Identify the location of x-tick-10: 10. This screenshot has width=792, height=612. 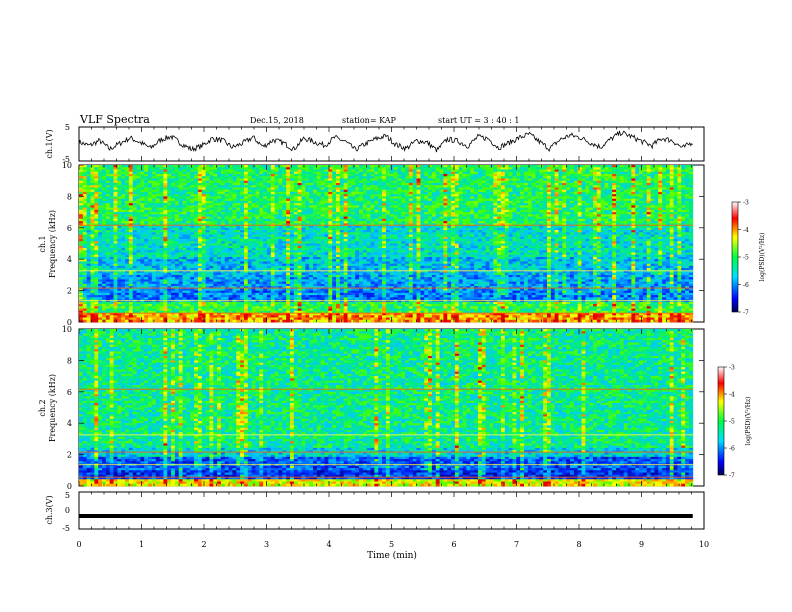
(704, 544).